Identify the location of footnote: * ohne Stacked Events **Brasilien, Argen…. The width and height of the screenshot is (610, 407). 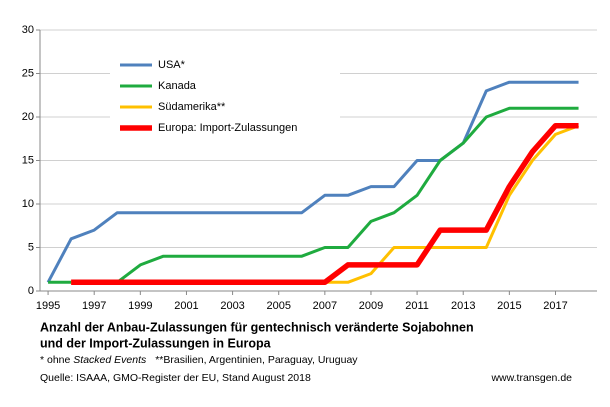
(199, 360).